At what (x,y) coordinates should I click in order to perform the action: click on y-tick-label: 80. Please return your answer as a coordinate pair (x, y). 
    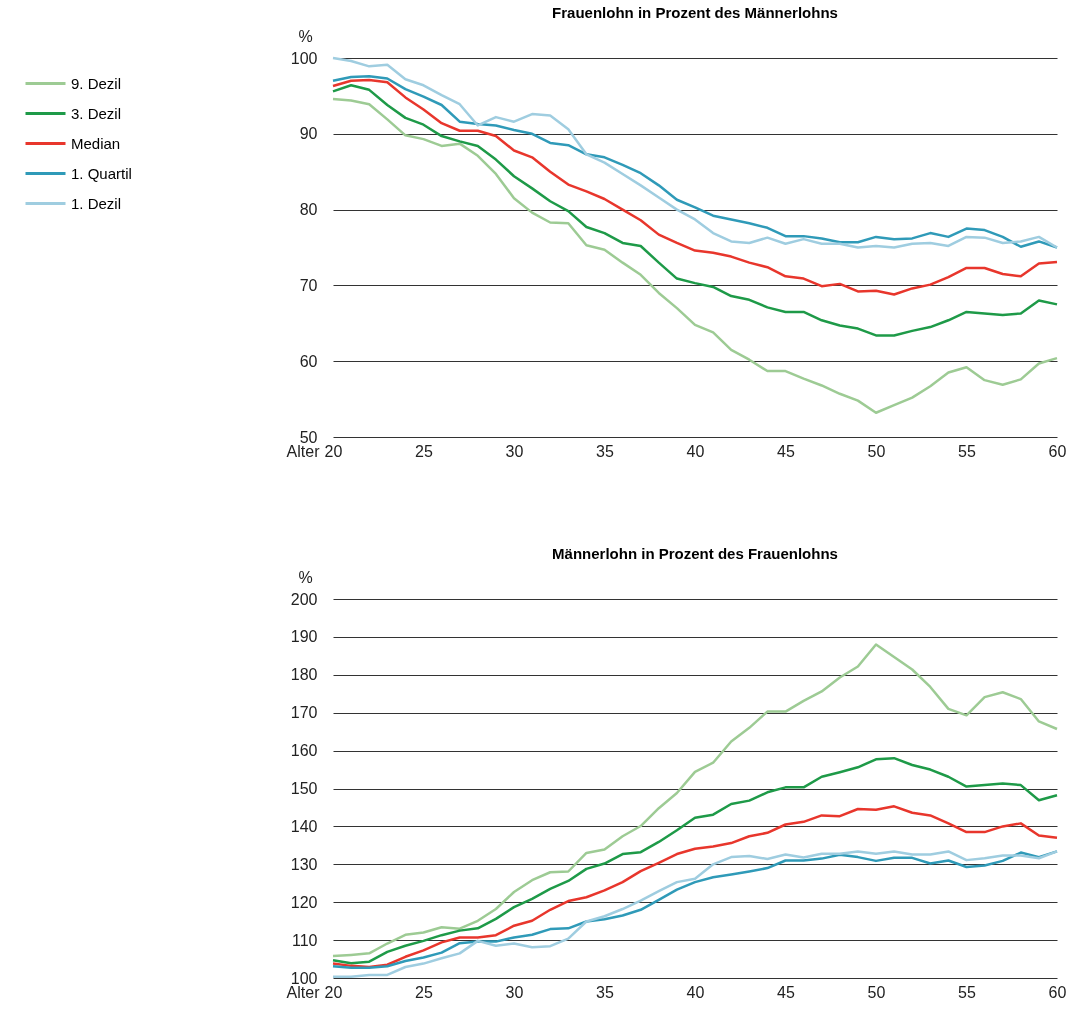
    Looking at the image, I should click on (308, 210).